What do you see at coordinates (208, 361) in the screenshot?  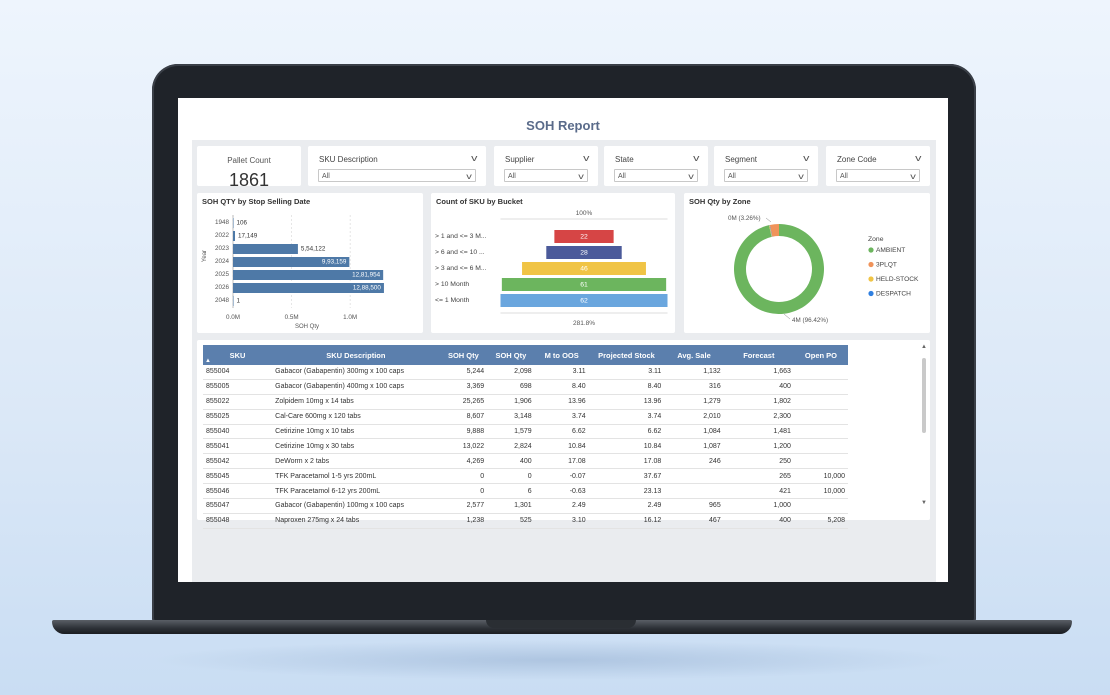 I see `sort-ascending-icon: ▲` at bounding box center [208, 361].